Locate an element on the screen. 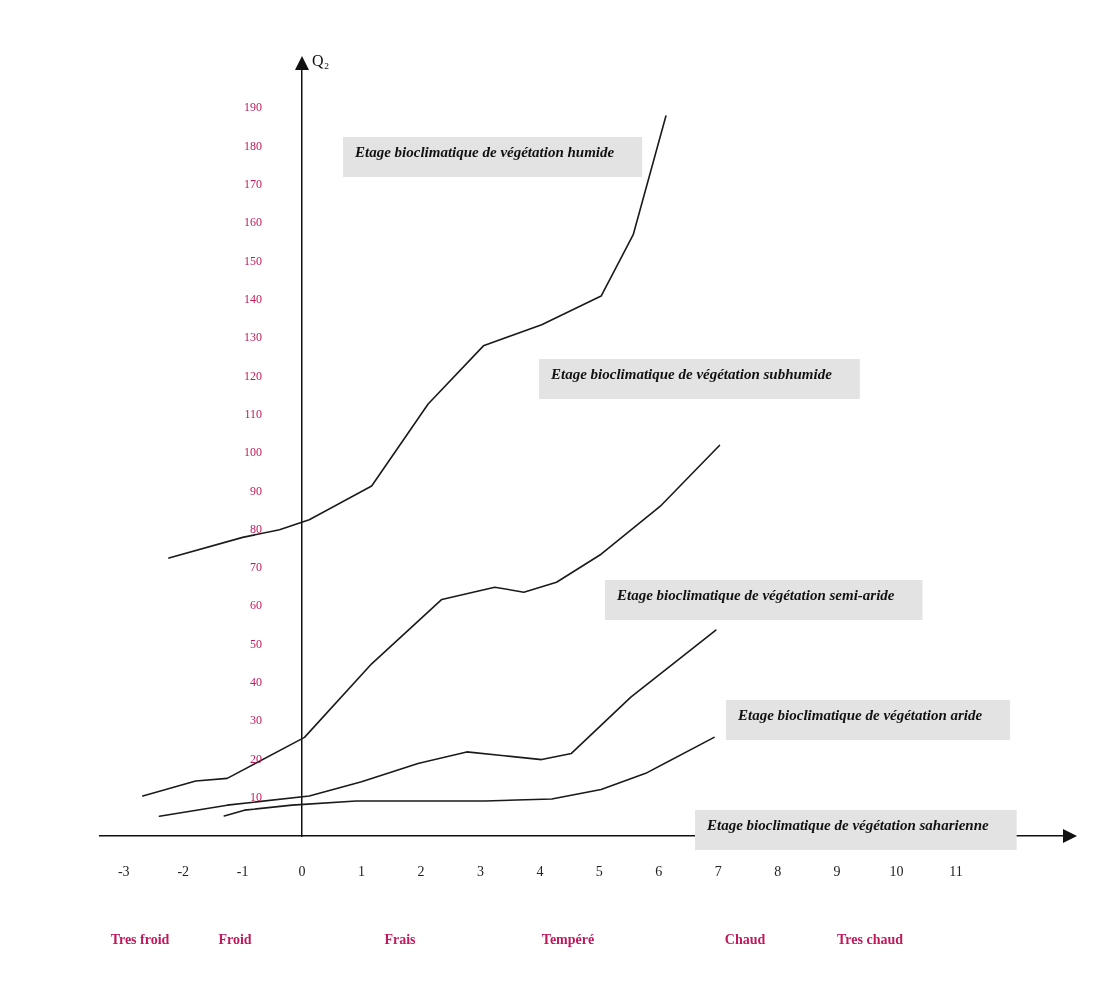 The width and height of the screenshot is (1113, 989). y-axis-title: Q₂ is located at coordinates (321, 61).